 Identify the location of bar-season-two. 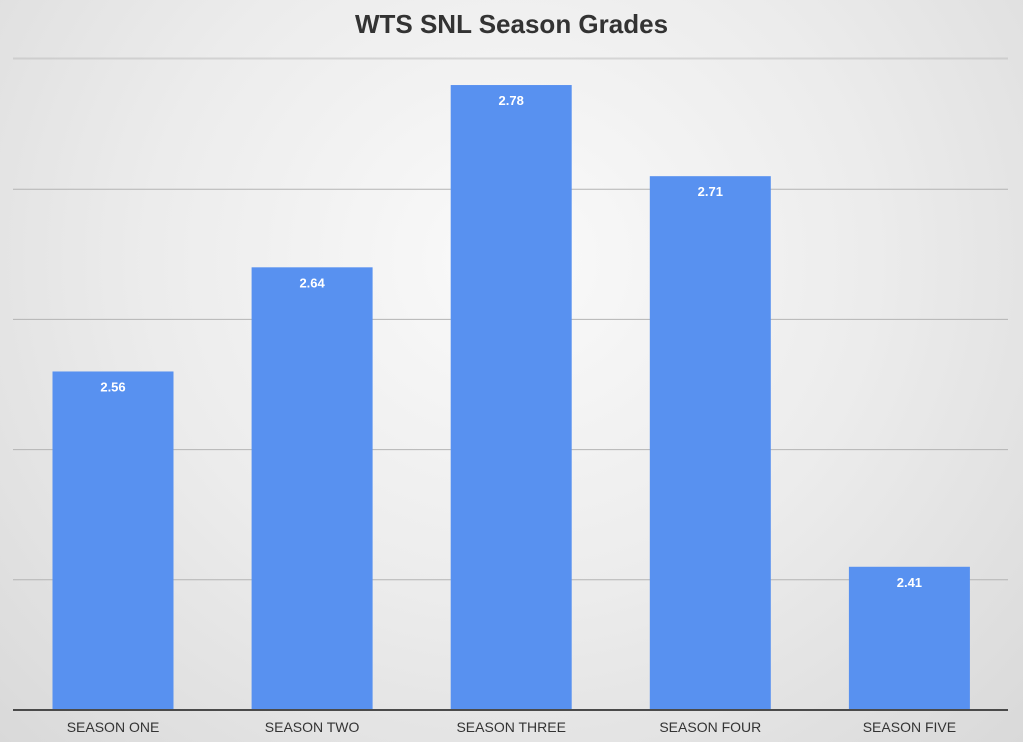
(312, 488).